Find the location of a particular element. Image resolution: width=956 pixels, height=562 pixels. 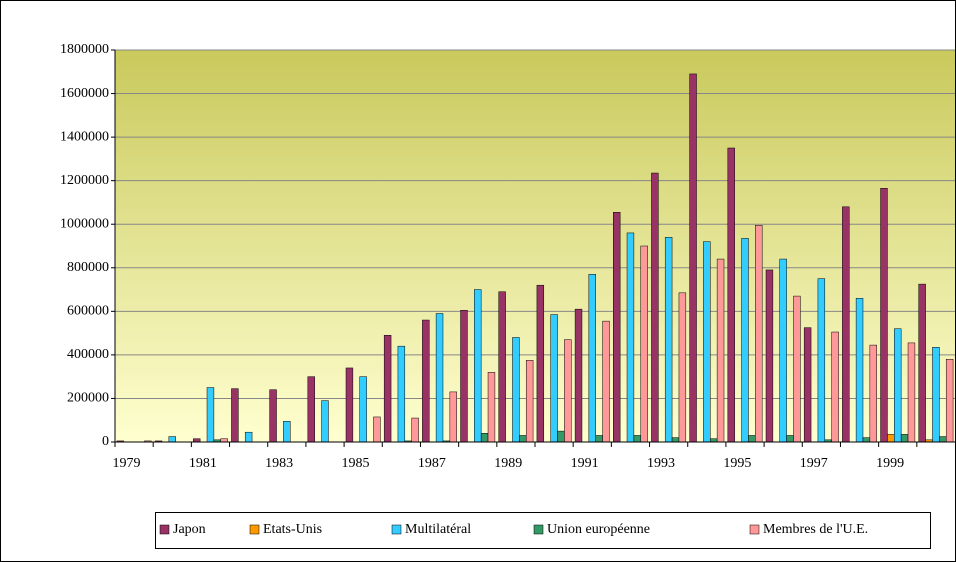

x-tick-label: 1993 is located at coordinates (661, 463).